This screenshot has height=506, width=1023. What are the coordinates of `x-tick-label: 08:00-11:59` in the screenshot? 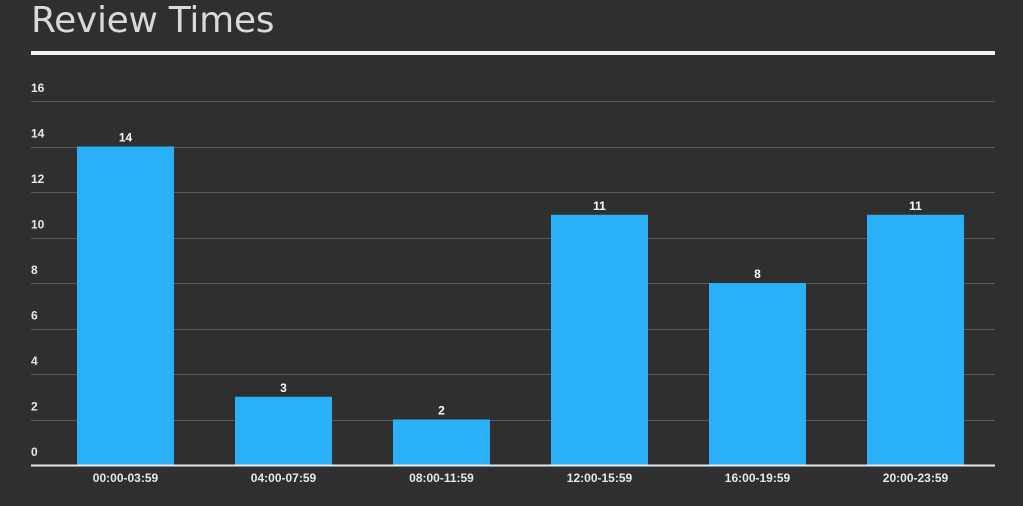 It's located at (441, 478).